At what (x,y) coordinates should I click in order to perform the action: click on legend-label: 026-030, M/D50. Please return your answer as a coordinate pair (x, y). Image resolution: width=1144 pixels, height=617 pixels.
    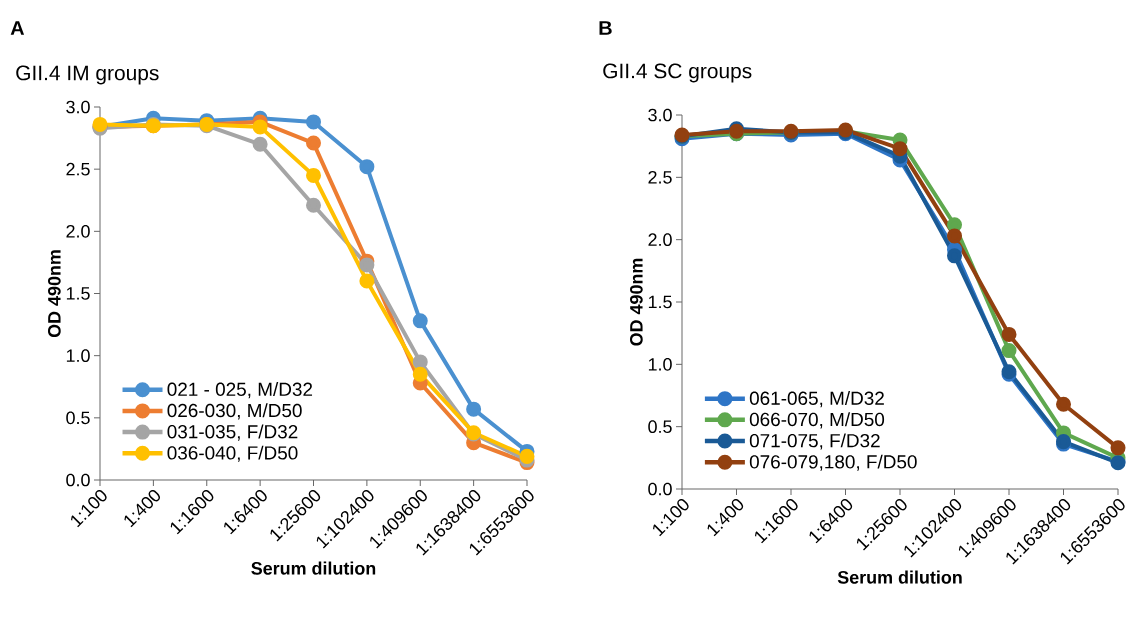
    Looking at the image, I should click on (234, 411).